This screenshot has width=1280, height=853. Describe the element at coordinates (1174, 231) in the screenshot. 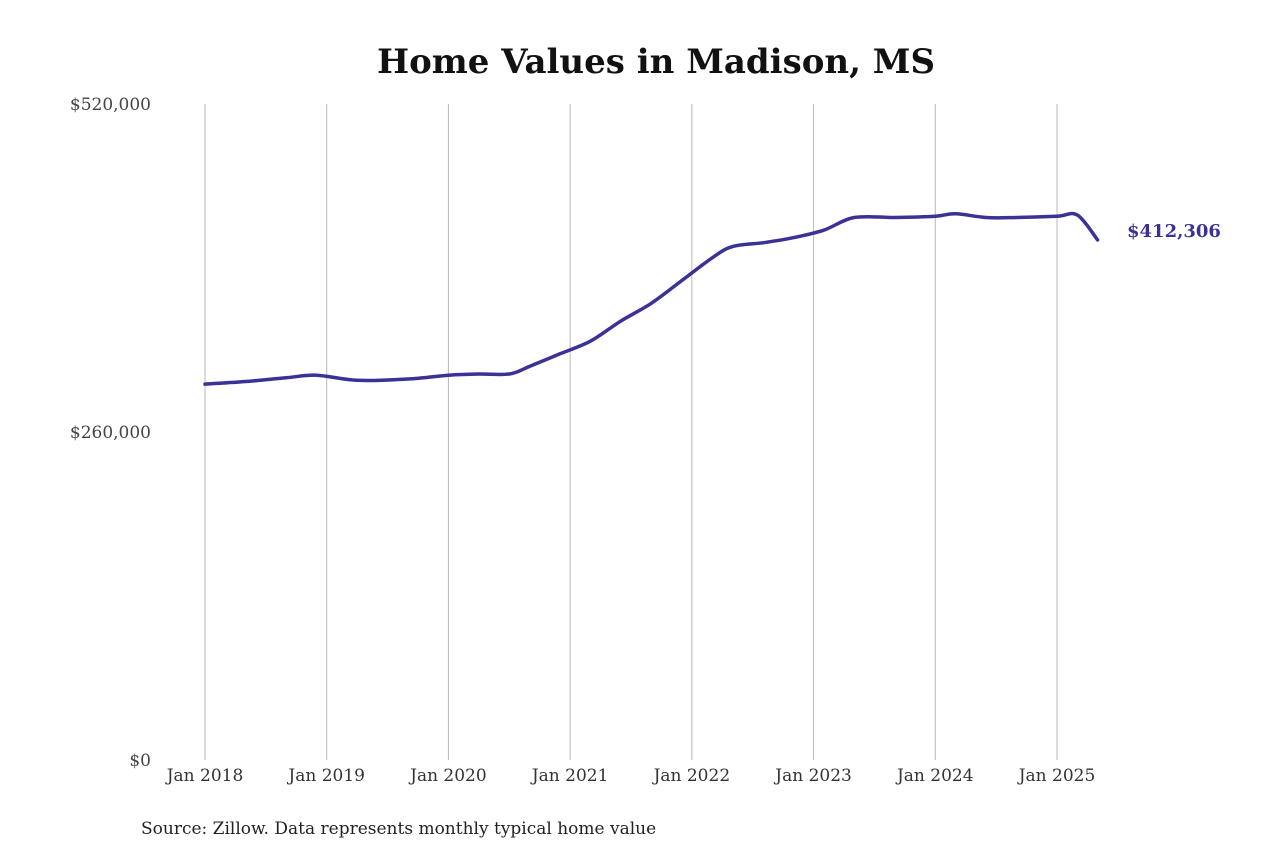

I see `latest-value-label: $412,306` at that location.